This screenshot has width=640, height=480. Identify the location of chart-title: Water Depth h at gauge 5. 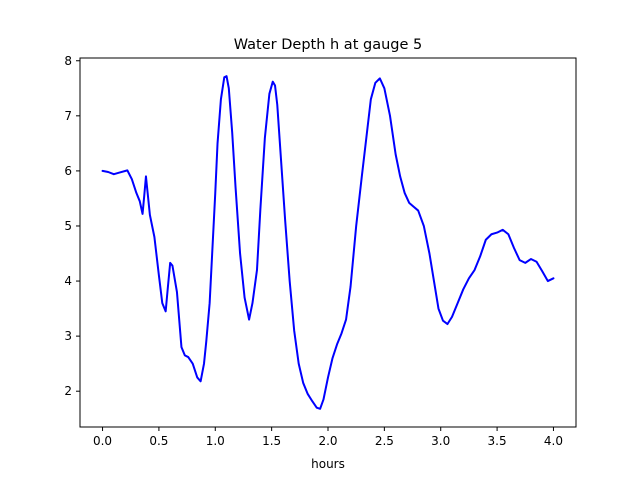
(328, 45).